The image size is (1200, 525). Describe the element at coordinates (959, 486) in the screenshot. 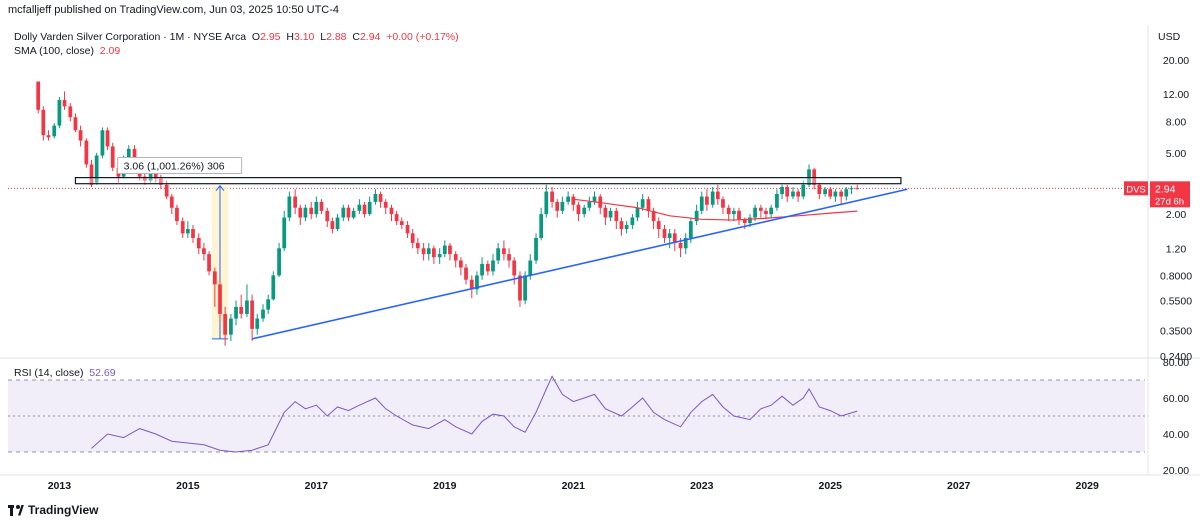

I see `time-tick-label: 2027` at that location.